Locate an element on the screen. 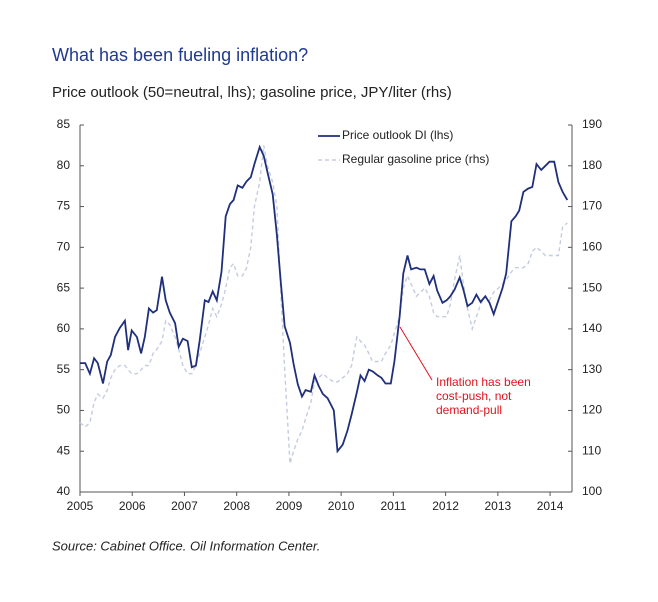  x-tick-label: 2012 is located at coordinates (445, 506).